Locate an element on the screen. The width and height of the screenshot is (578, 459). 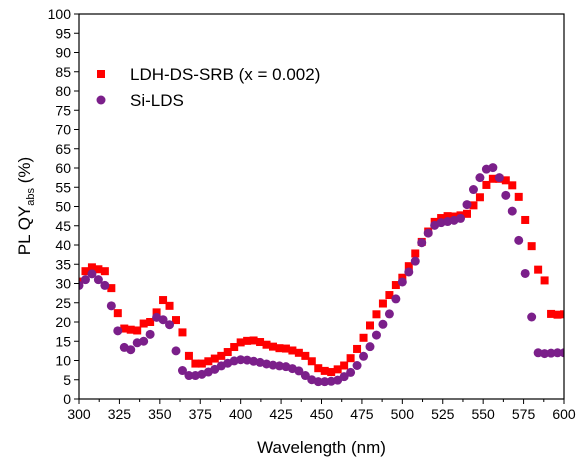
x-axis: 300 325 350 375 400 425 450 475 500 525 550 575 600 is located at coordinates (321, 410).